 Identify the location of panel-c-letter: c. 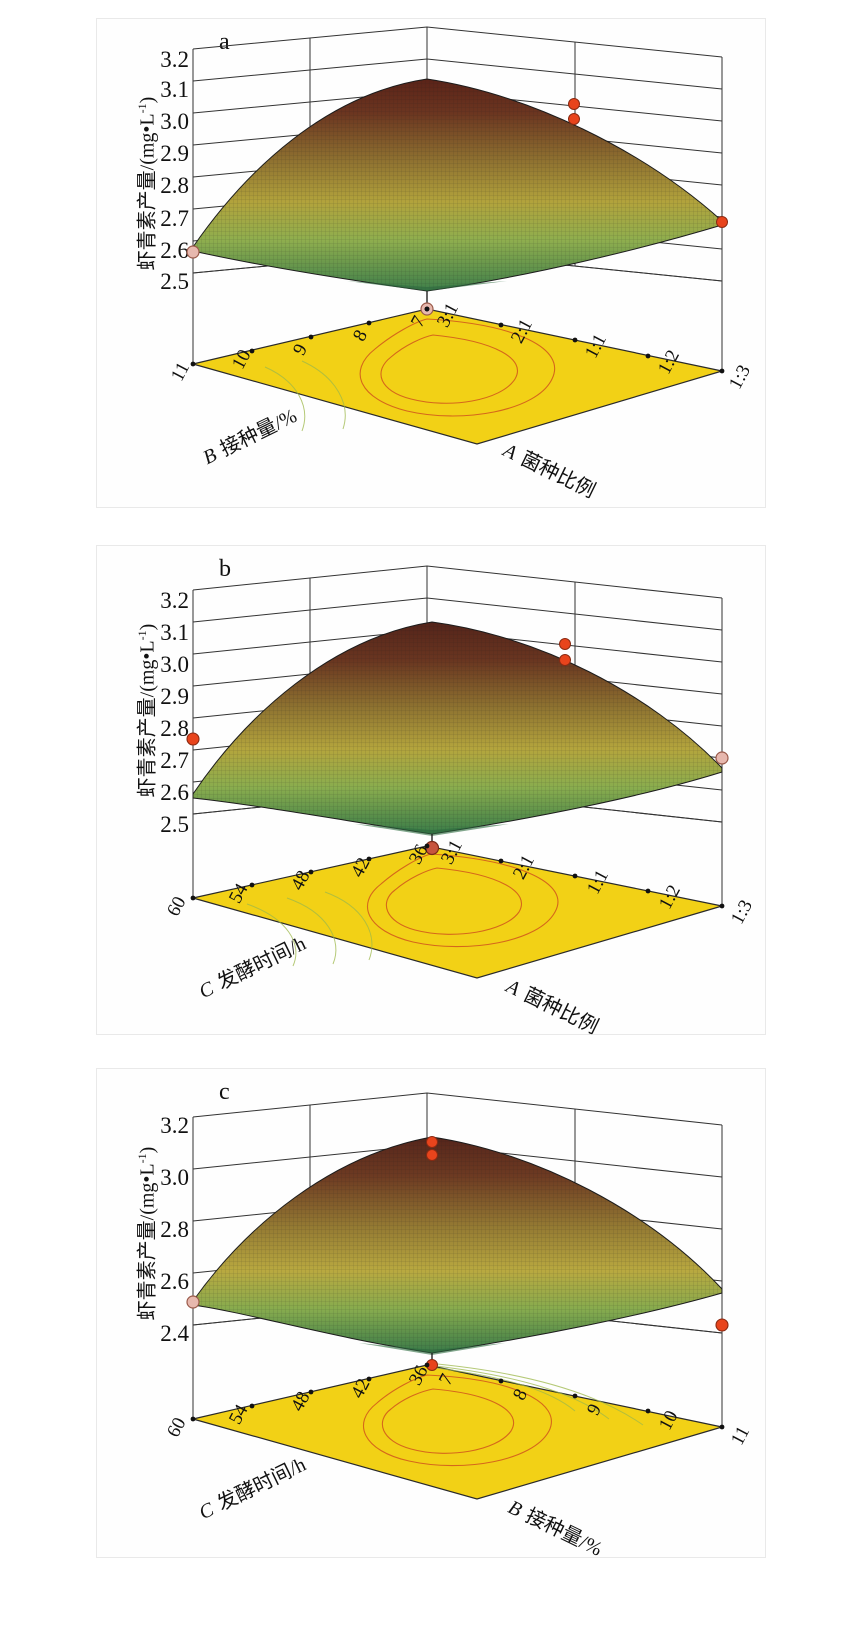
(224, 1092).